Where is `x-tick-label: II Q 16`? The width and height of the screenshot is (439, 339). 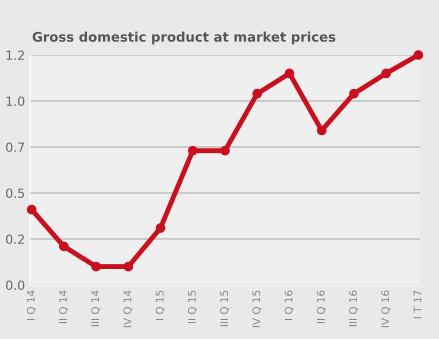
x-tick-label: II Q 16 is located at coordinates (321, 307).